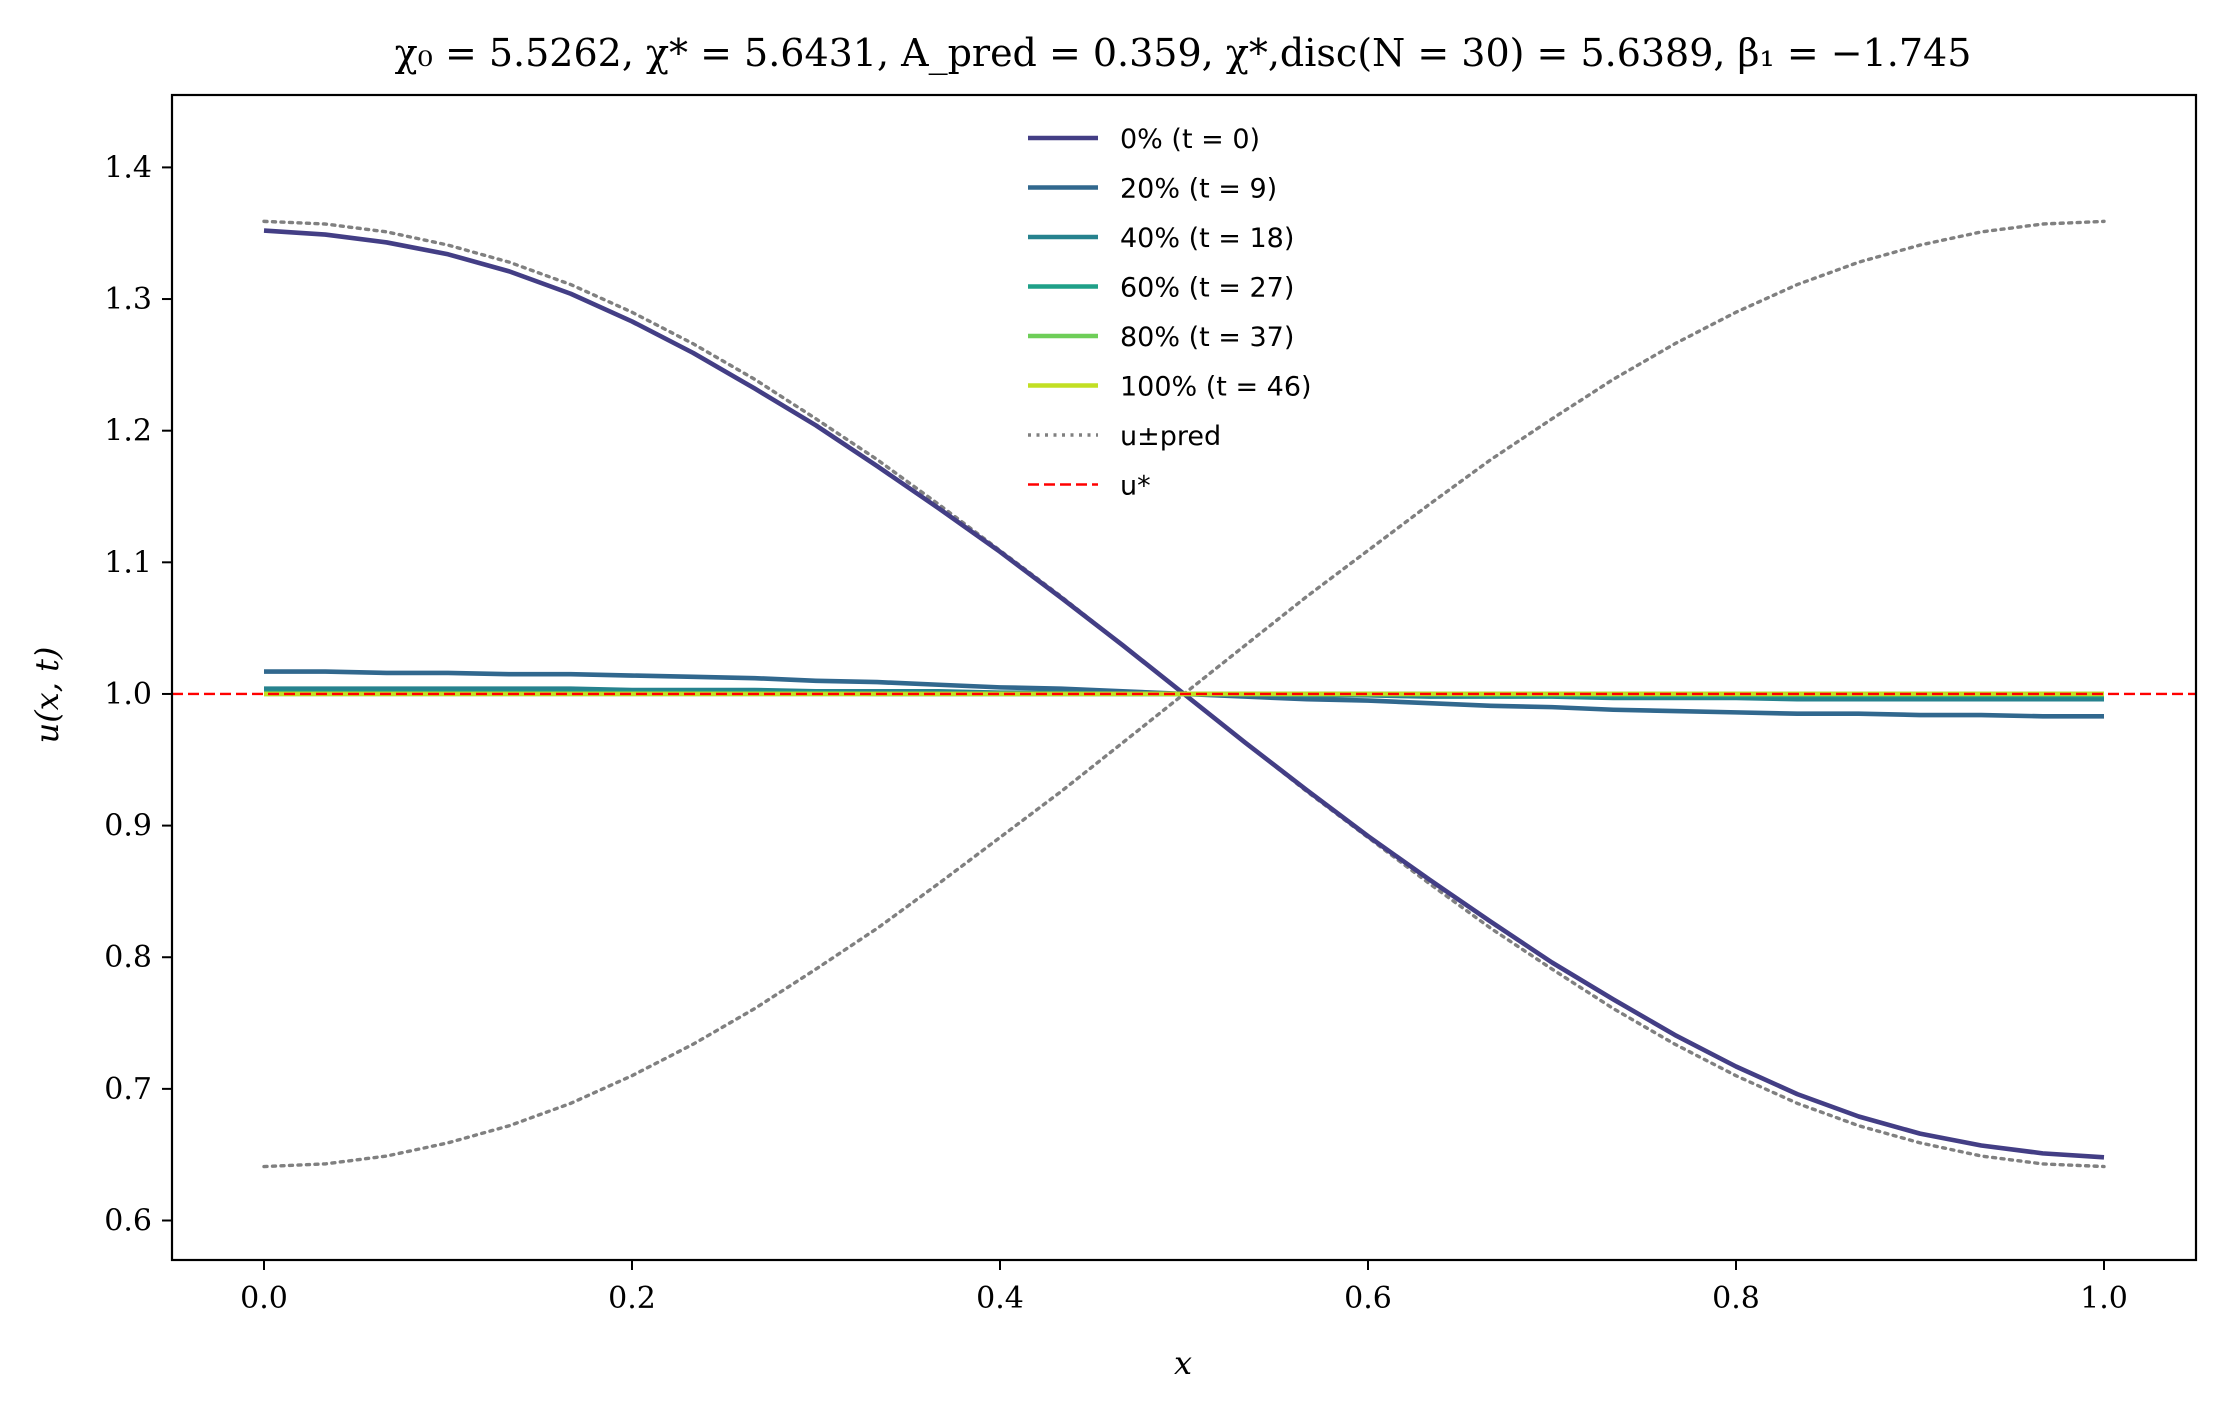  I want to click on x-tick-label: 0.6, so click(1368, 1298).